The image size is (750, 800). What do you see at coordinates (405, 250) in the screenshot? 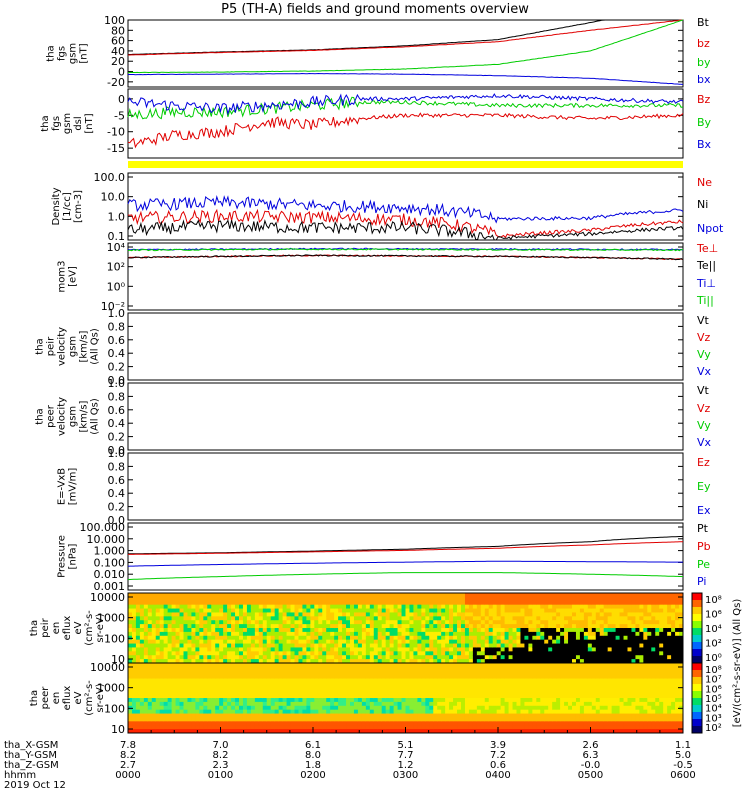
I see `series-line-Ti||` at bounding box center [405, 250].